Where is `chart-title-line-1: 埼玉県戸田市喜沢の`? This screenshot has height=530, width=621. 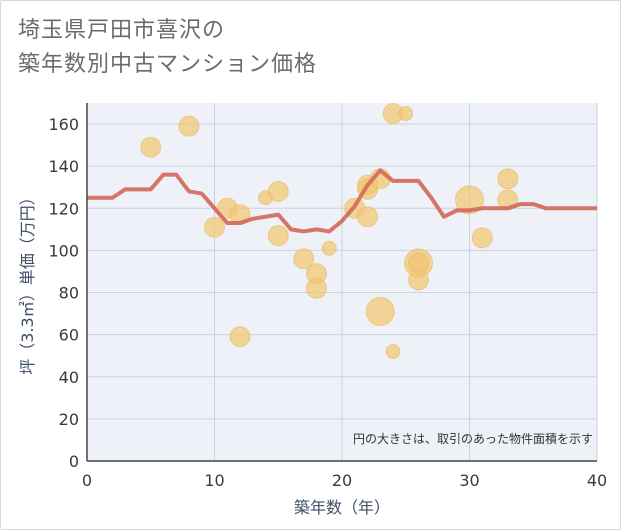
chart-title-line-1: 埼玉県戸田市喜沢の is located at coordinates (122, 30).